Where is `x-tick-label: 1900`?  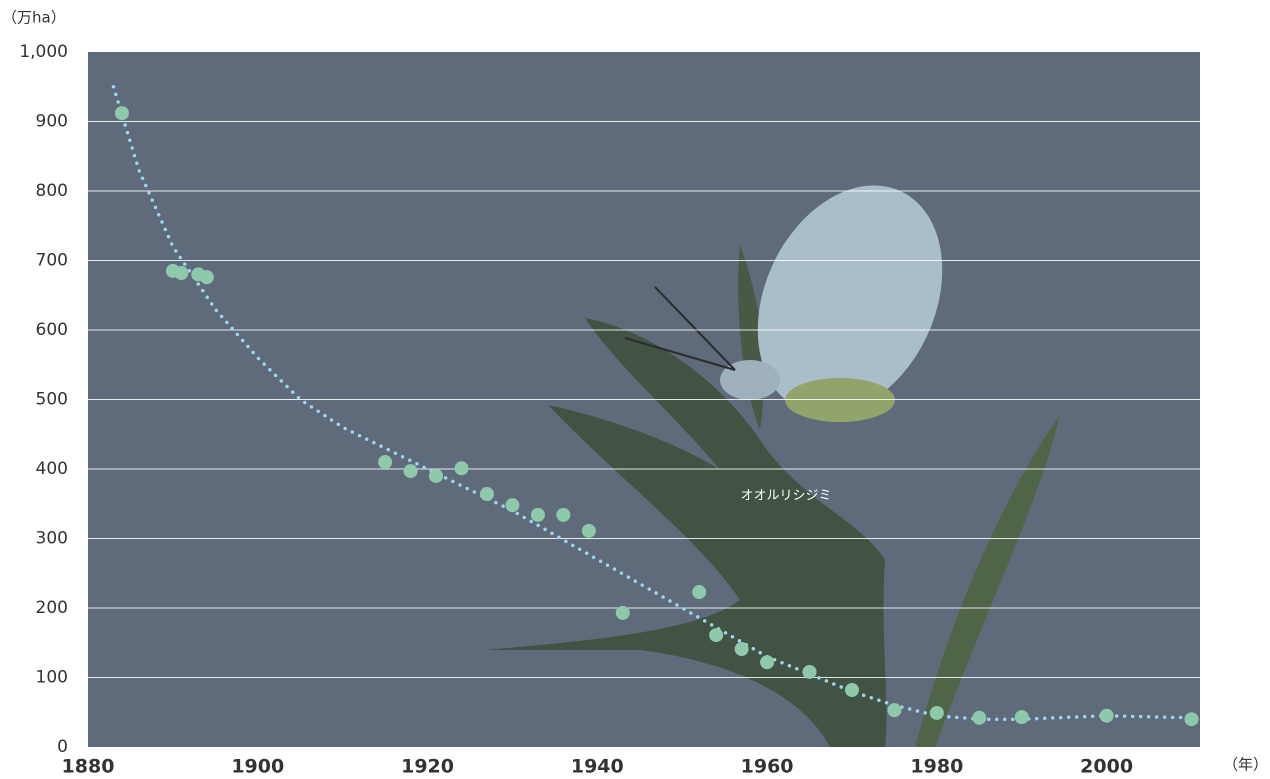
x-tick-label: 1900 is located at coordinates (257, 767).